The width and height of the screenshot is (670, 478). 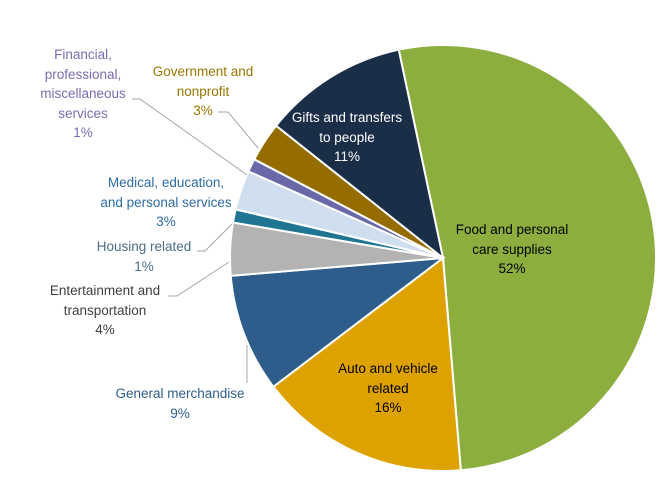 I want to click on data-label-entertainment: Entertainment and transportation 4%, so click(x=105, y=310).